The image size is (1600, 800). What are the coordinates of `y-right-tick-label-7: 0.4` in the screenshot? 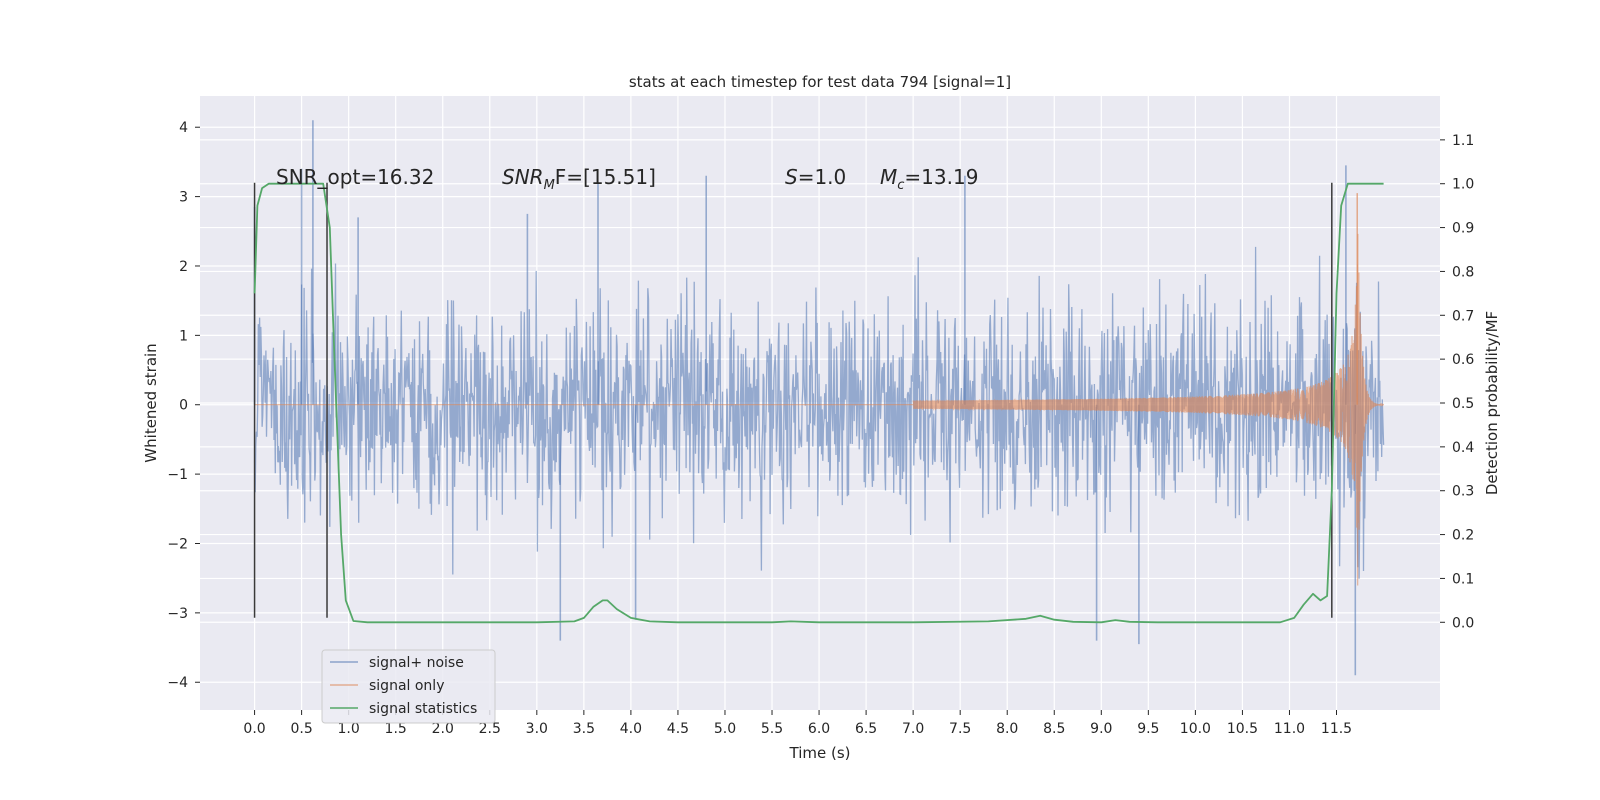 It's located at (1463, 448).